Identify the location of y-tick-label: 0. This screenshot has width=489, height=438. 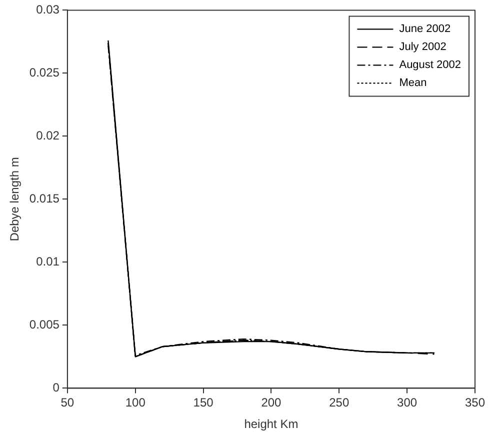
(56, 387).